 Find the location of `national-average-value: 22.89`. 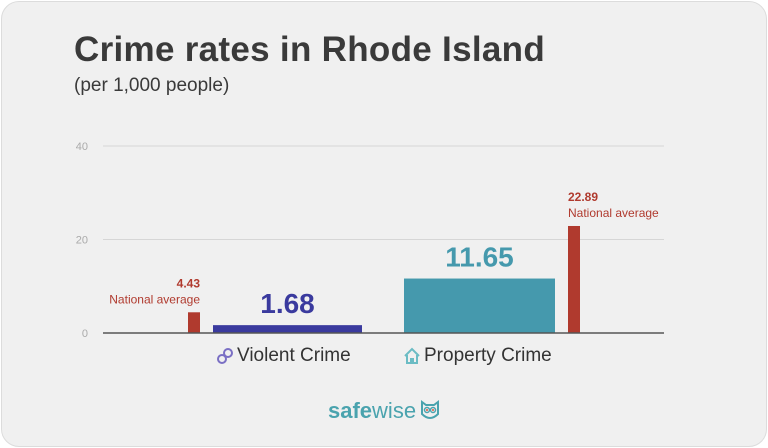

national-average-value: 22.89 is located at coordinates (583, 197).